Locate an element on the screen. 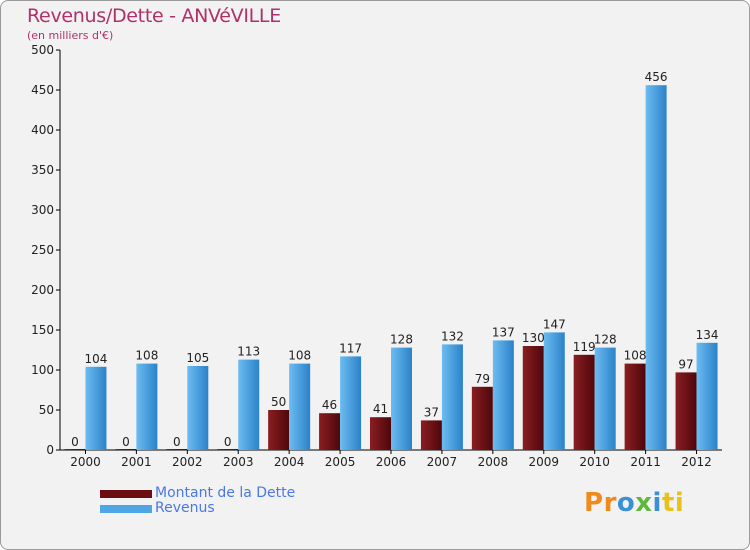 The height and width of the screenshot is (550, 750). data-label-revenue: 117 is located at coordinates (350, 348).